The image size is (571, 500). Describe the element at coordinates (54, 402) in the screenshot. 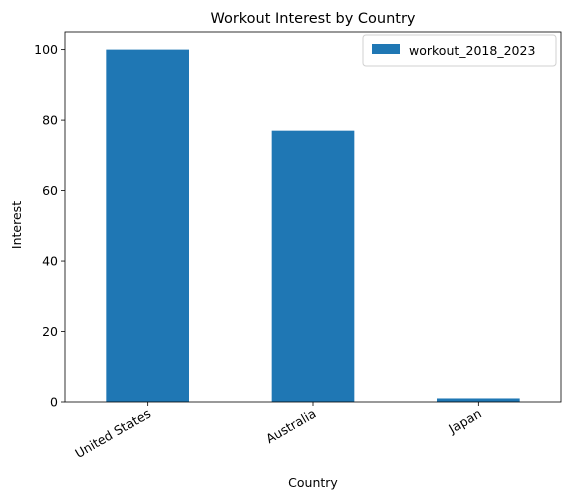

I see `y-tick-label: 0` at that location.